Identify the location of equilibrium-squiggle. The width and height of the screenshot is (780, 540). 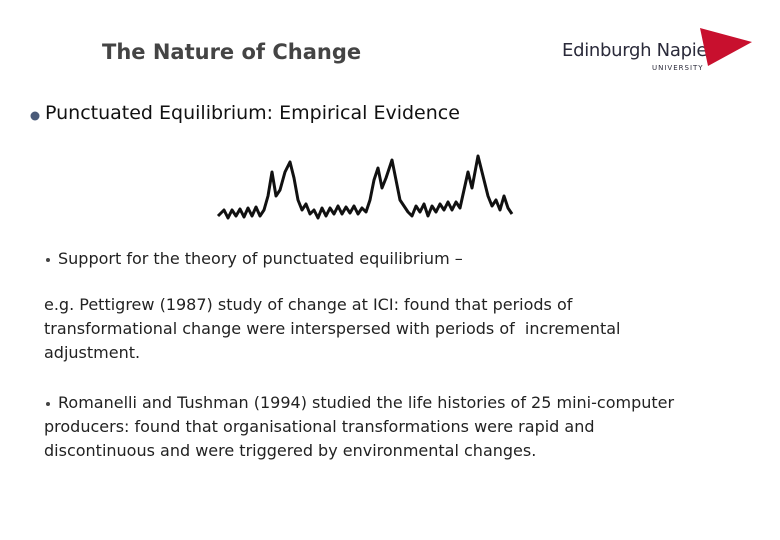
(365, 187).